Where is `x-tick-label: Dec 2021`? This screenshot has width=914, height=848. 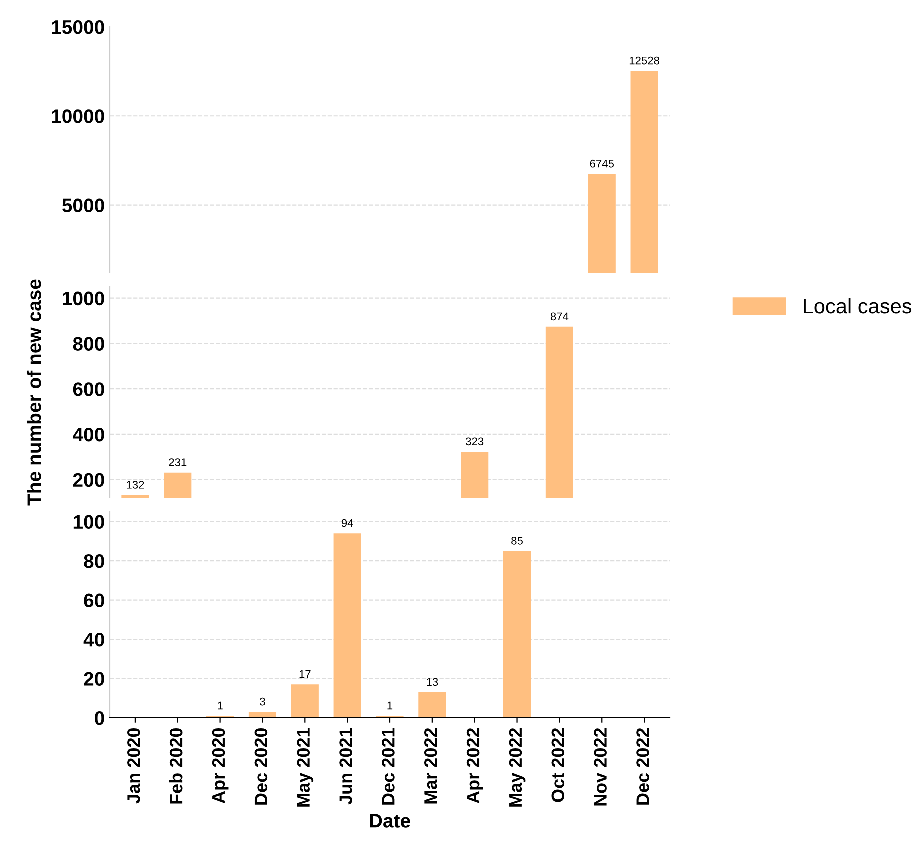 x-tick-label: Dec 2021 is located at coordinates (388, 766).